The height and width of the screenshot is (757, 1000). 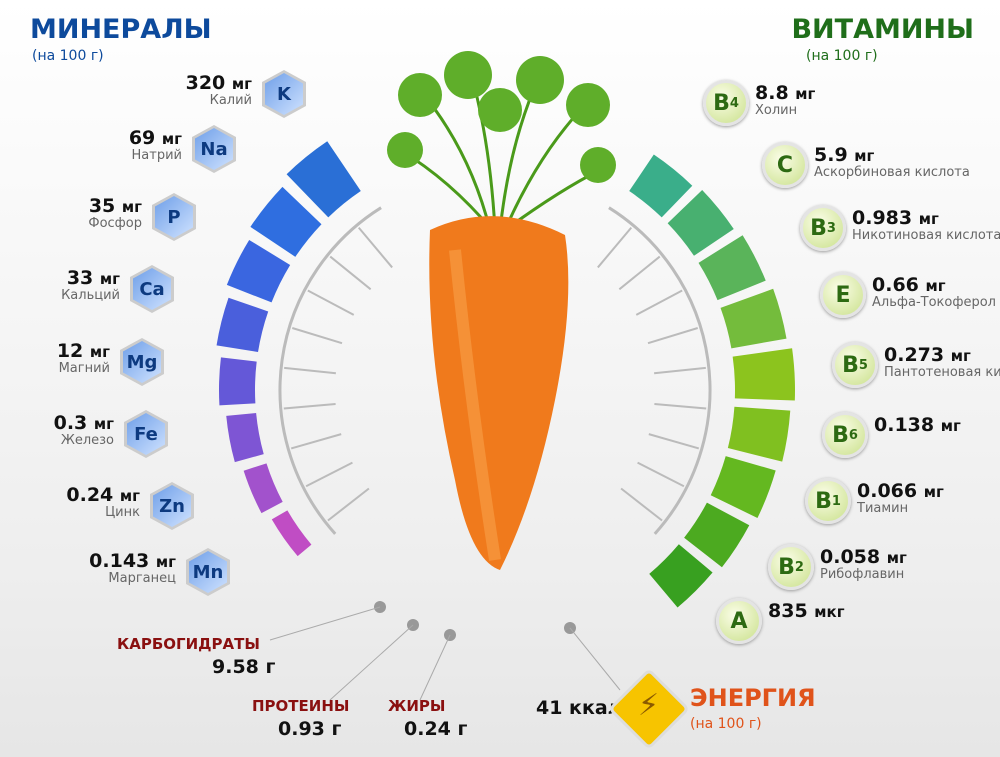 I want to click on vitamin-item: 0.66 мг Альфа-Токоферол, so click(x=934, y=292).